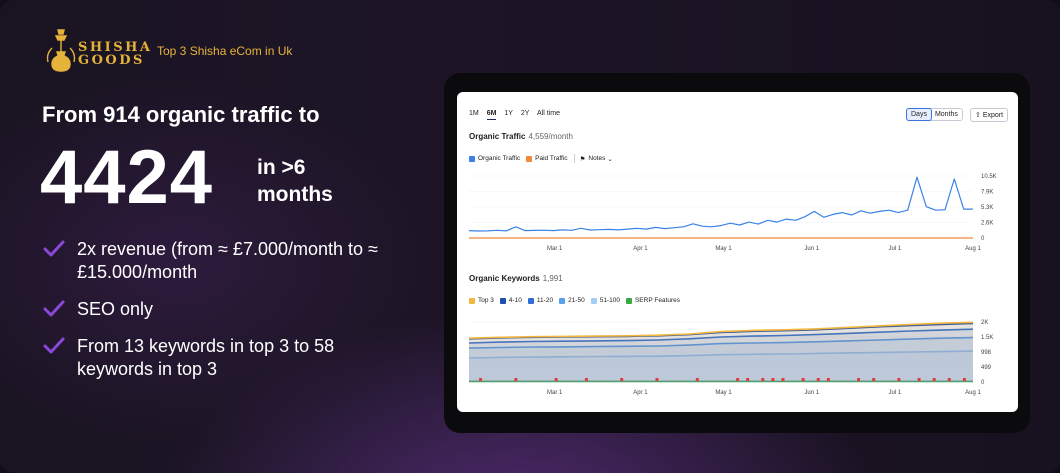 This screenshot has width=1060, height=473. What do you see at coordinates (987, 208) in the screenshot?
I see `y-tick-label: 5.3K` at bounding box center [987, 208].